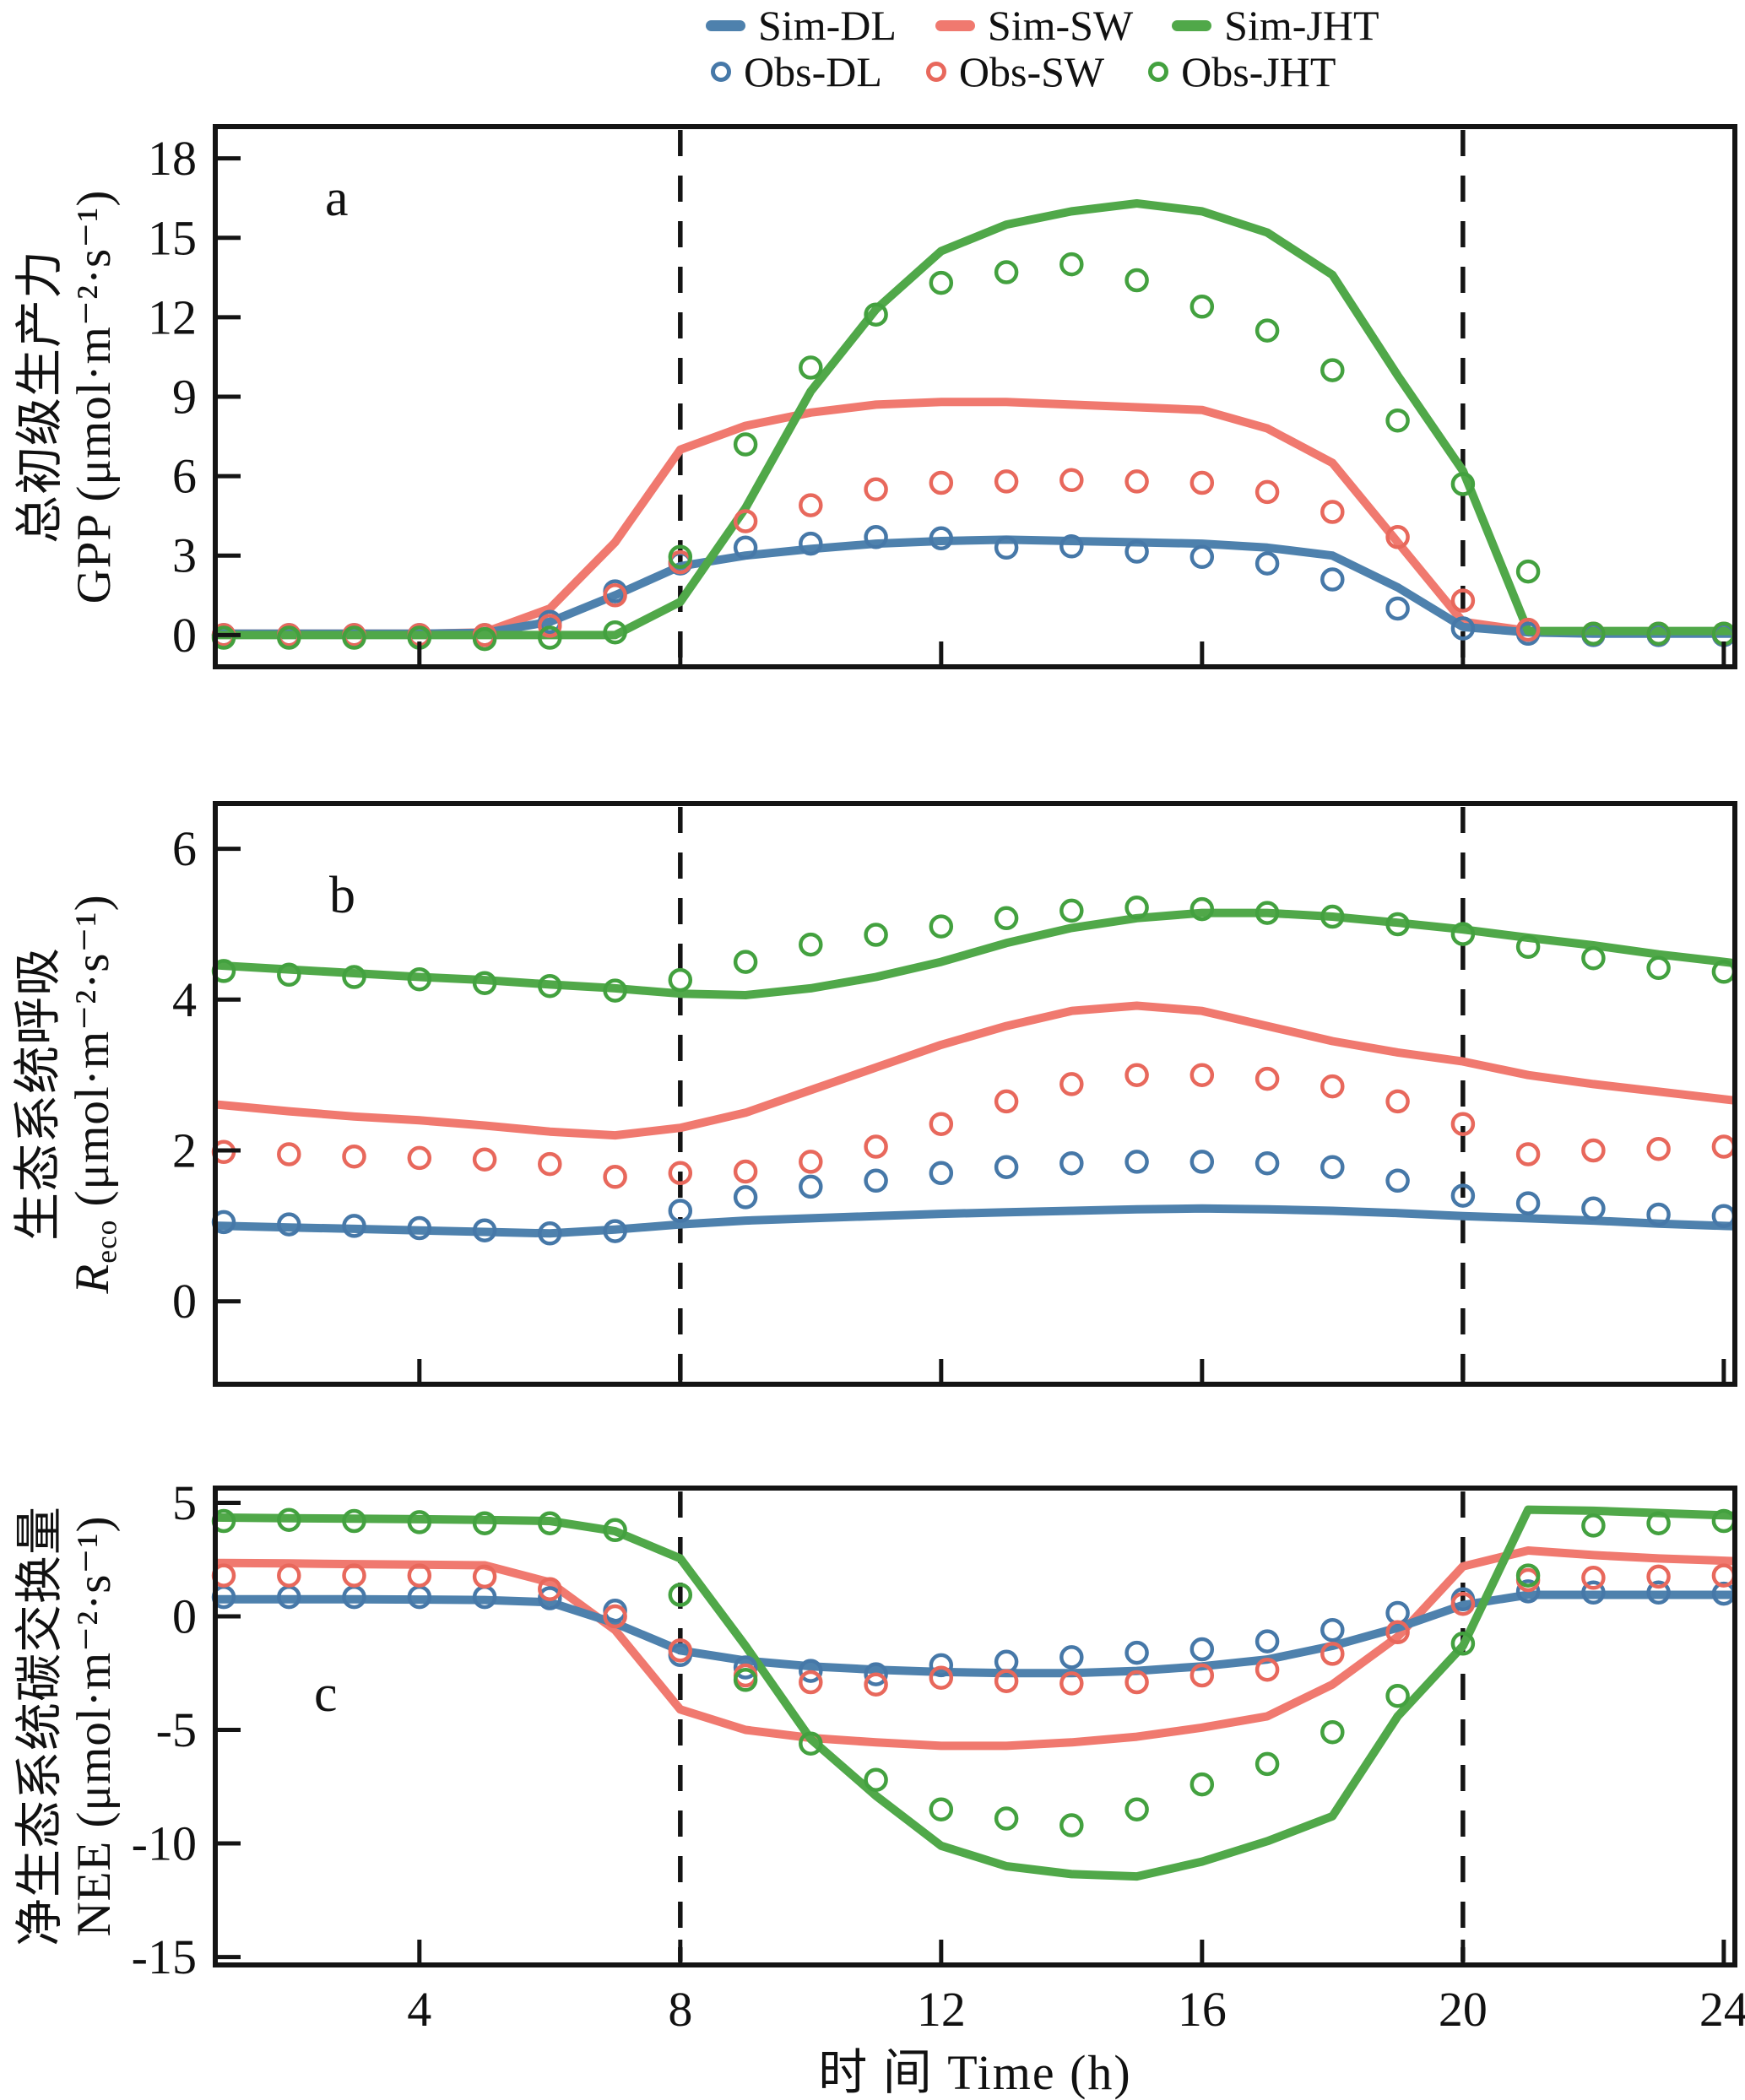 The image size is (1745, 2100). I want to click on panel-c-letter: c, so click(326, 1694).